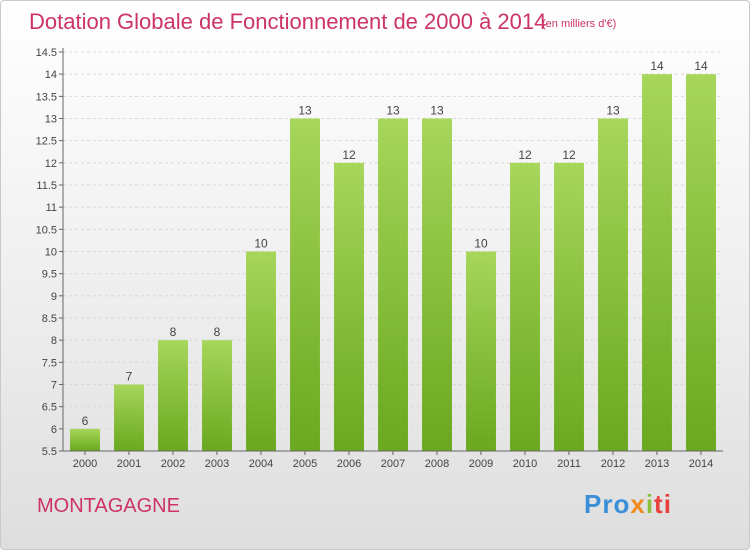 Image resolution: width=750 pixels, height=550 pixels. I want to click on value-label-2014: 14, so click(701, 66).